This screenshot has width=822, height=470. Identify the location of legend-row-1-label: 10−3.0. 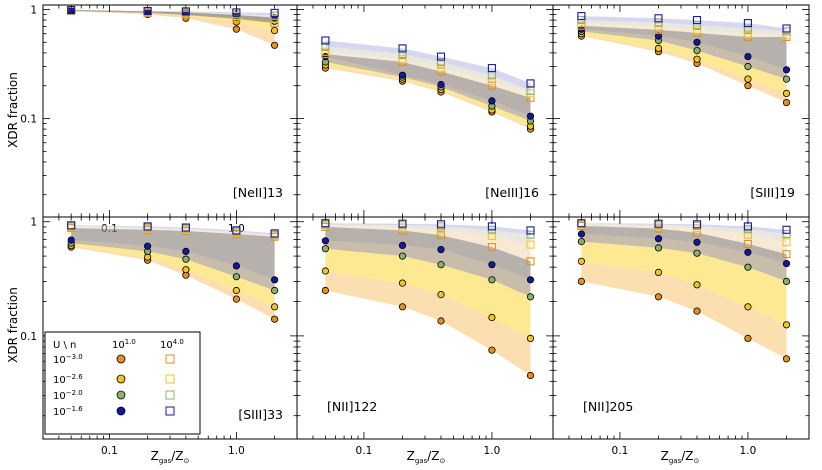
(68, 359).